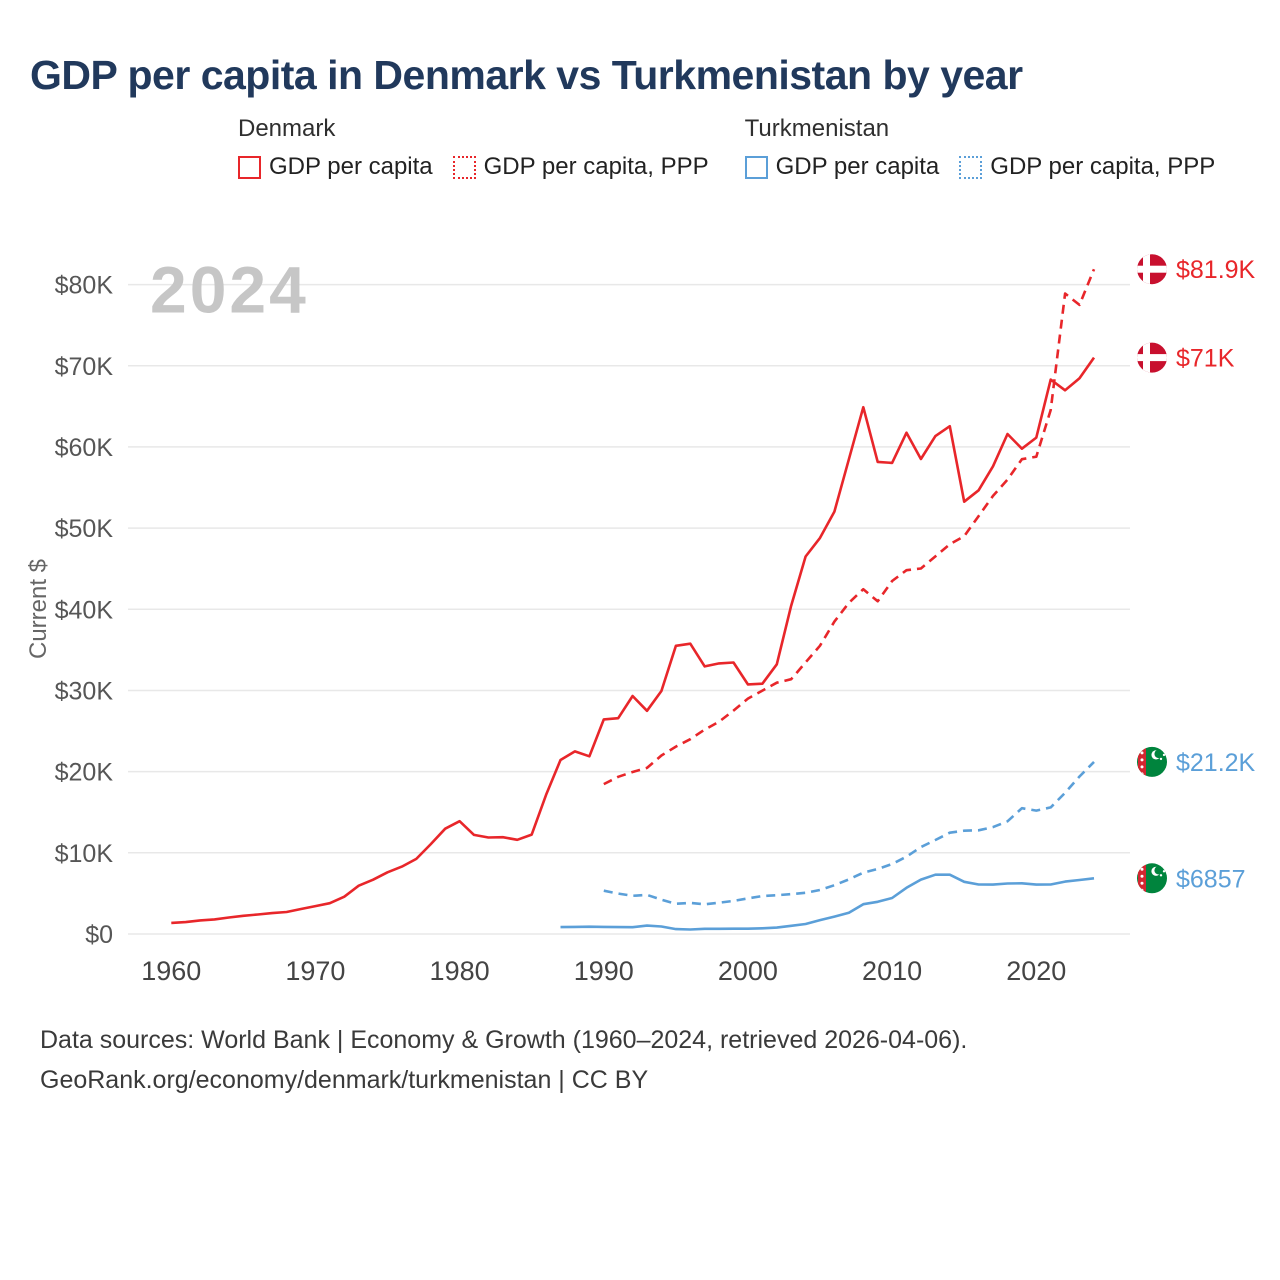  Describe the element at coordinates (1205, 359) in the screenshot. I see `svg-text: $71K` at that location.